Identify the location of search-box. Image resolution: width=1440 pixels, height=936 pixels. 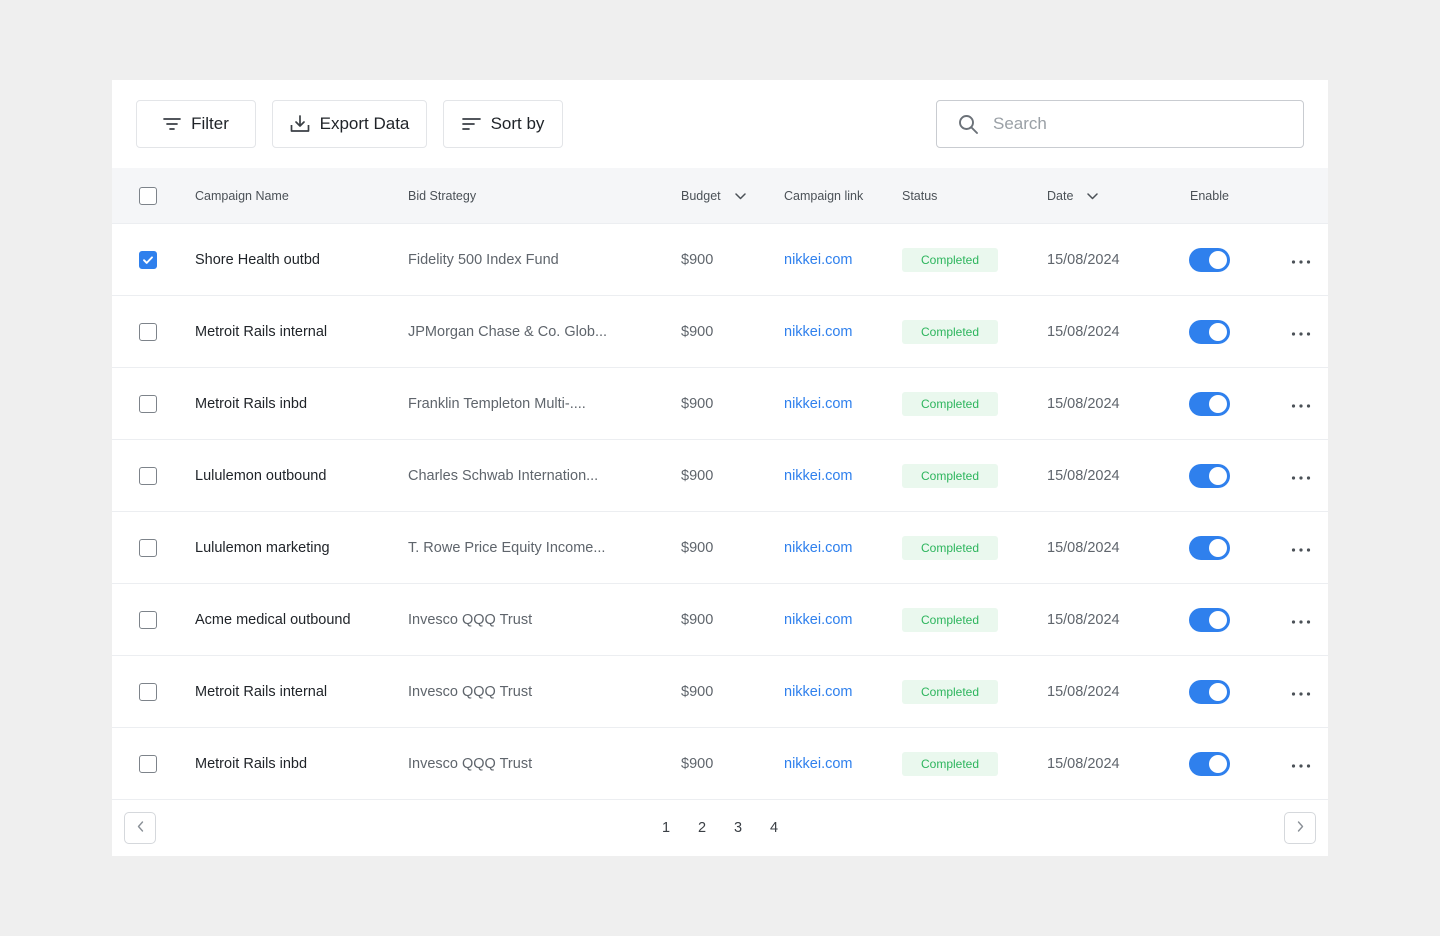
(1120, 124).